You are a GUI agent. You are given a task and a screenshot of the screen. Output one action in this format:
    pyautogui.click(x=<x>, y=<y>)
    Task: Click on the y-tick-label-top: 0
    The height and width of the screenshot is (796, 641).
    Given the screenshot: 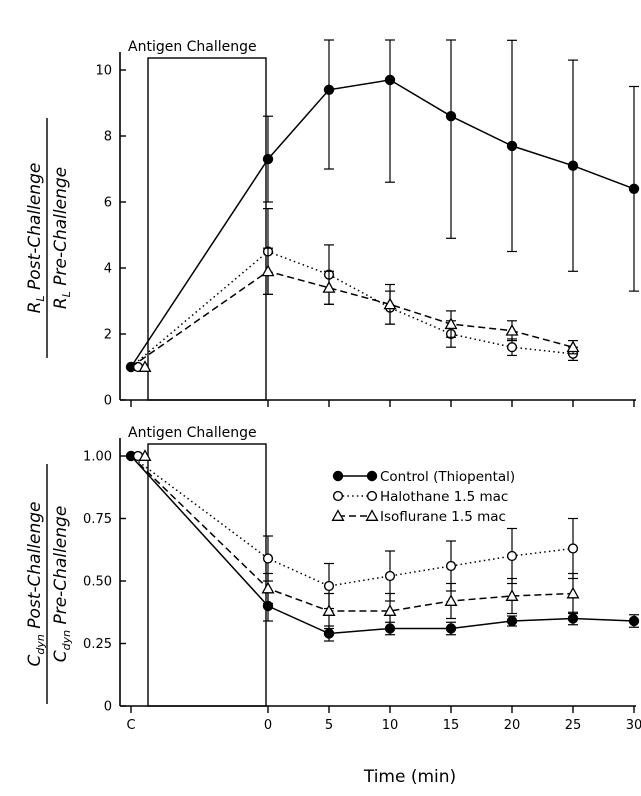 What is the action you would take?
    pyautogui.click(x=108, y=401)
    